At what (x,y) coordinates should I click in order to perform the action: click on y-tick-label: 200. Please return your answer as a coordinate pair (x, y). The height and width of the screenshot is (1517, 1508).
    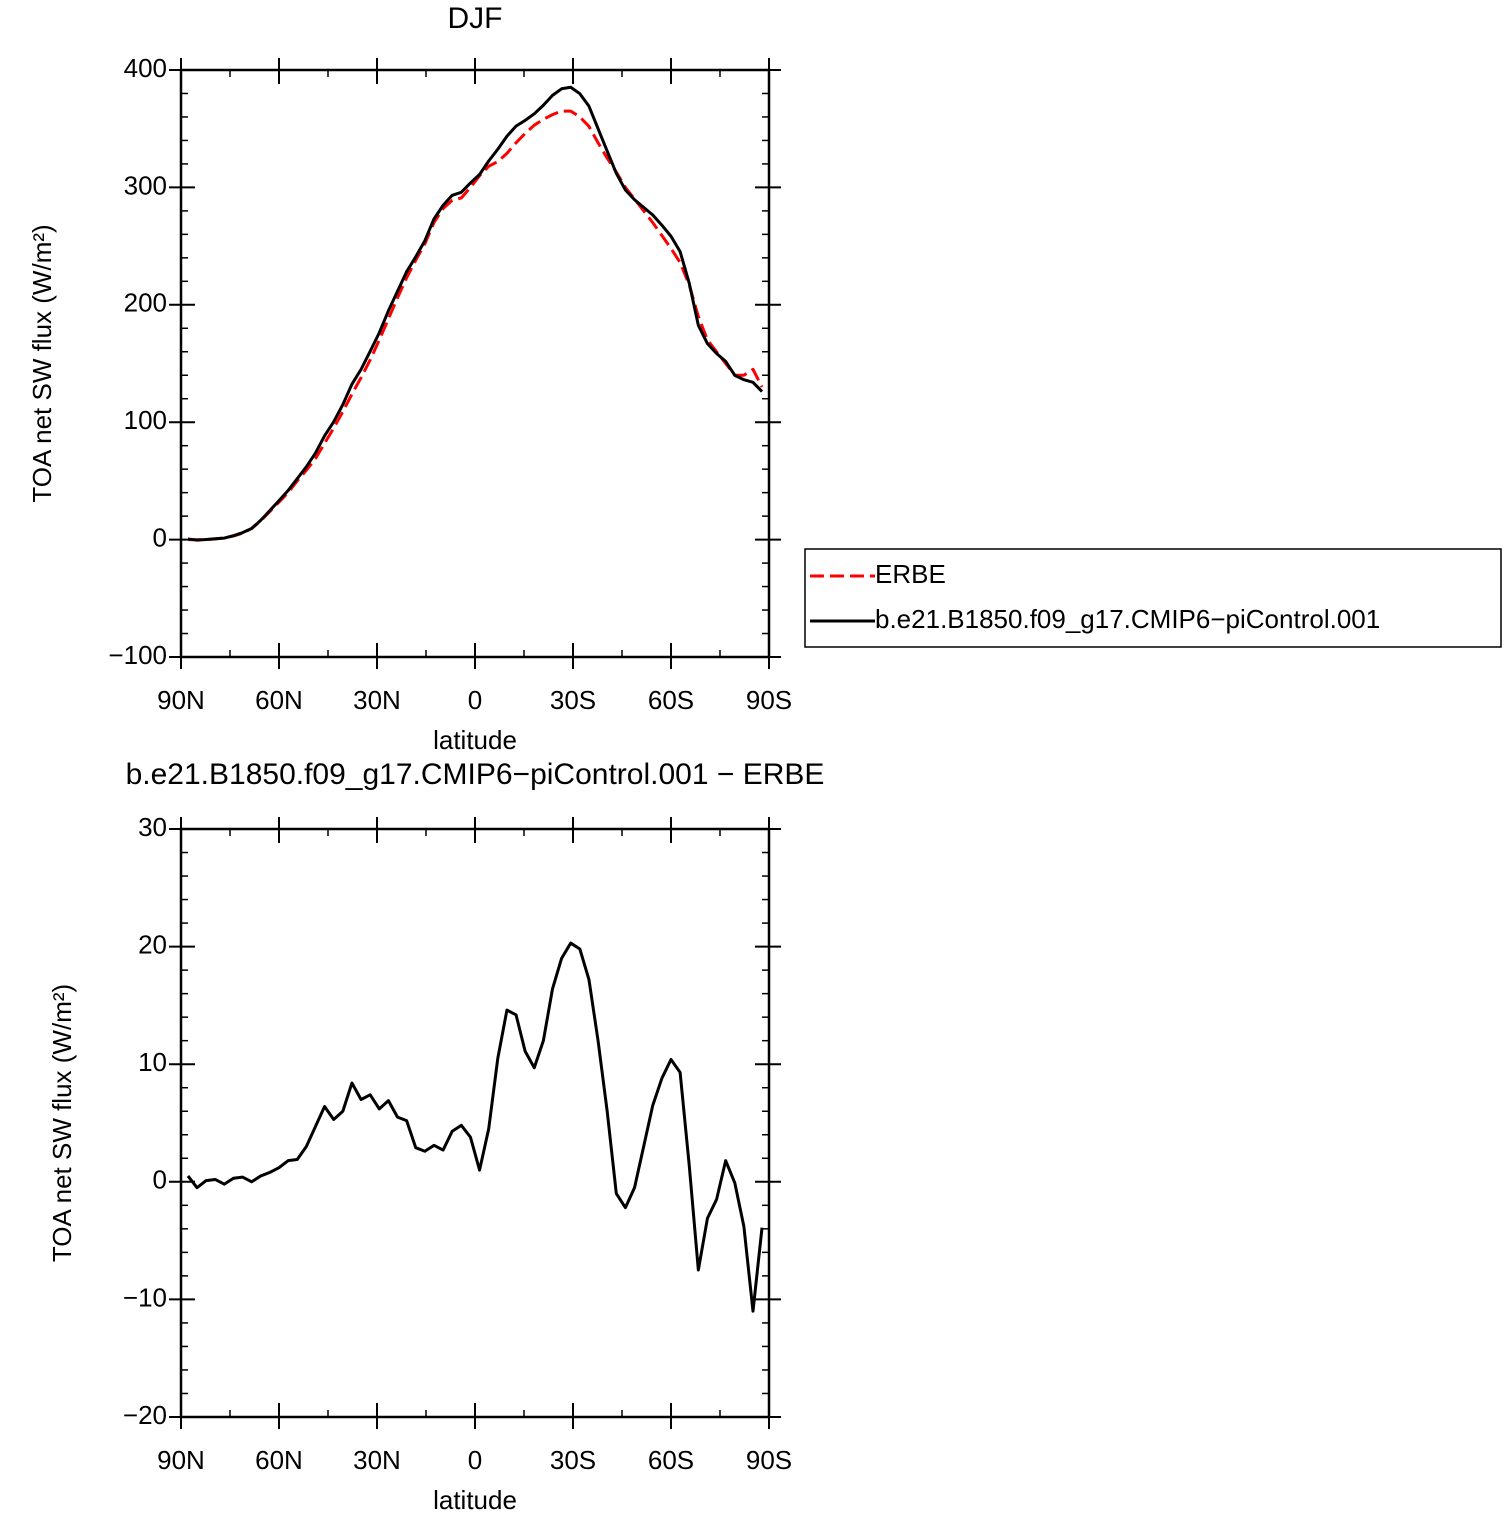
    Looking at the image, I should click on (145, 303).